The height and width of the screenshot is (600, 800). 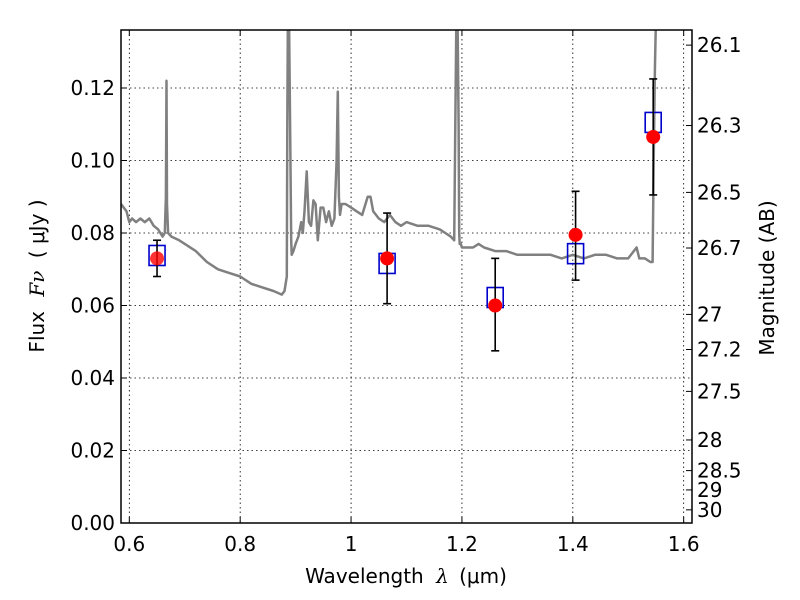 I want to click on y-tick-label: 0.04, so click(x=92, y=378).